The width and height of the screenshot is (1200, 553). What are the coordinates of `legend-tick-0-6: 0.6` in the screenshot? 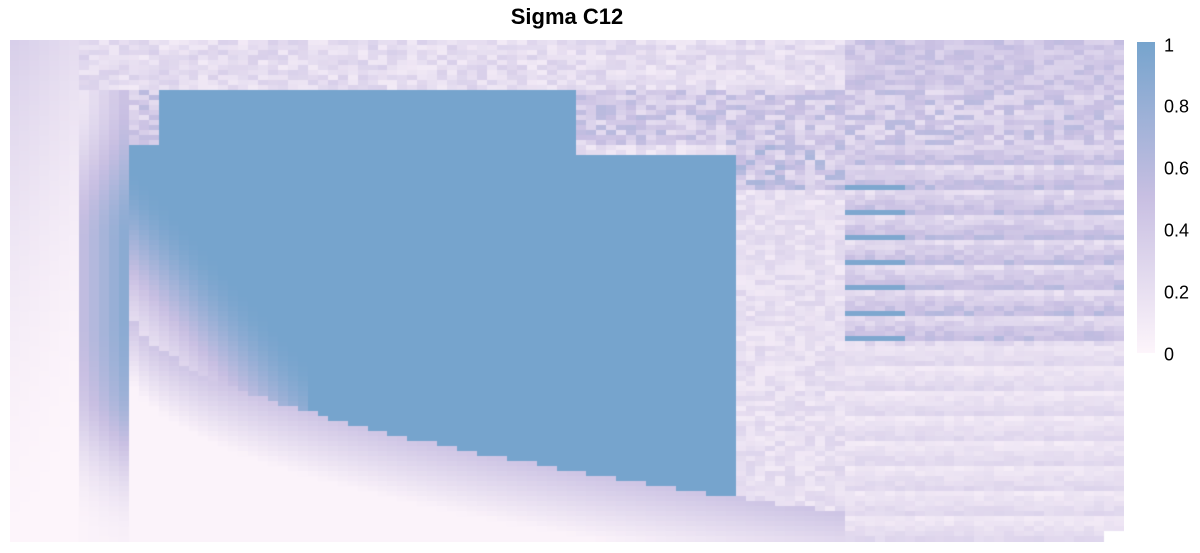 It's located at (1177, 168).